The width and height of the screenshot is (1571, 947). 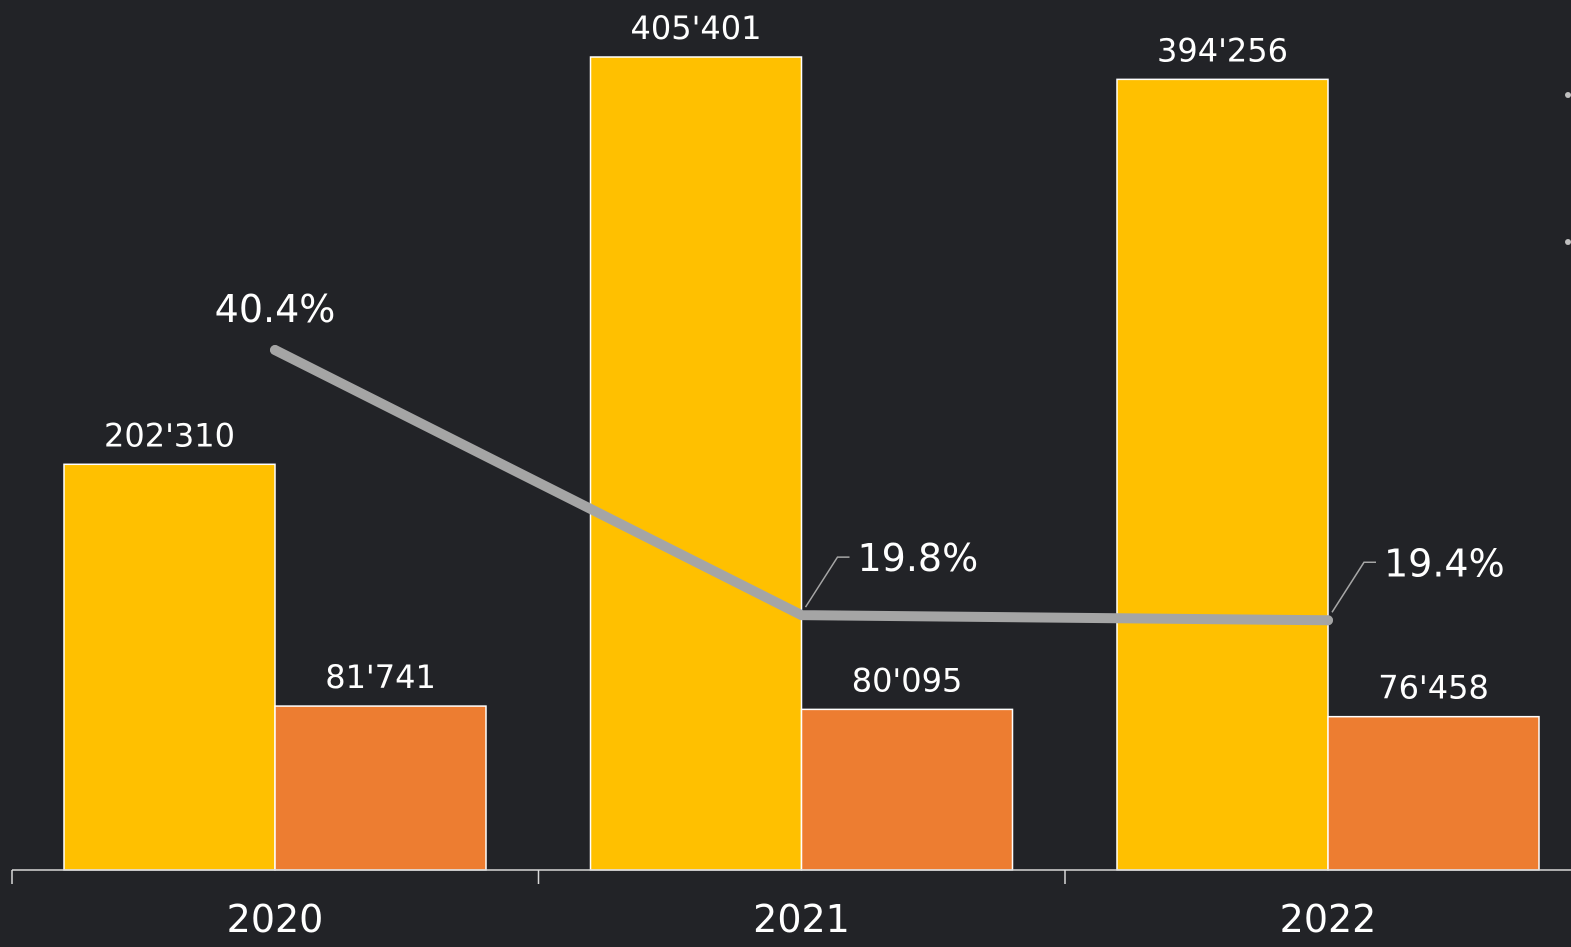 What do you see at coordinates (1433, 688) in the screenshot?
I see `bar-value-label: 76'458` at bounding box center [1433, 688].